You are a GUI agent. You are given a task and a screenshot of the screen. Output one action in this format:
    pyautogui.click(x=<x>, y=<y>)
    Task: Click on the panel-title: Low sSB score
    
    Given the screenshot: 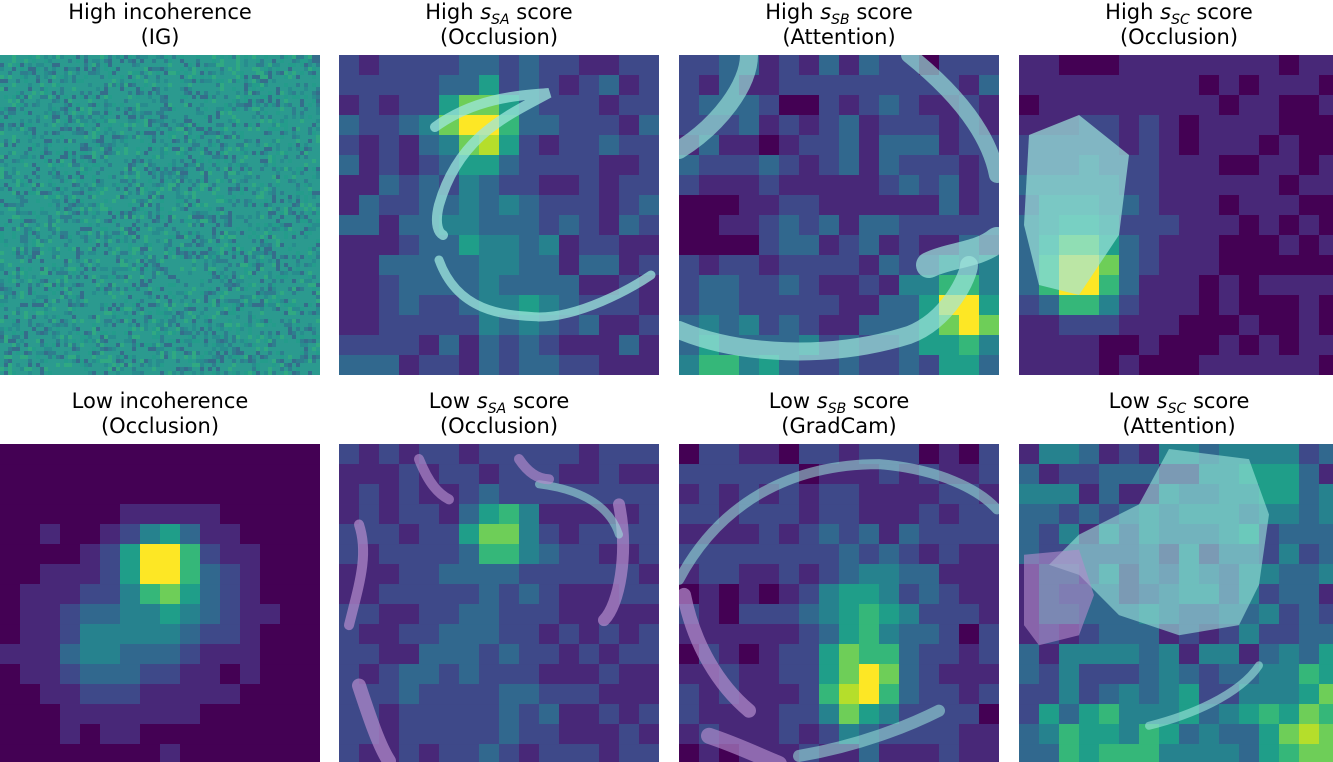 What is the action you would take?
    pyautogui.click(x=839, y=403)
    